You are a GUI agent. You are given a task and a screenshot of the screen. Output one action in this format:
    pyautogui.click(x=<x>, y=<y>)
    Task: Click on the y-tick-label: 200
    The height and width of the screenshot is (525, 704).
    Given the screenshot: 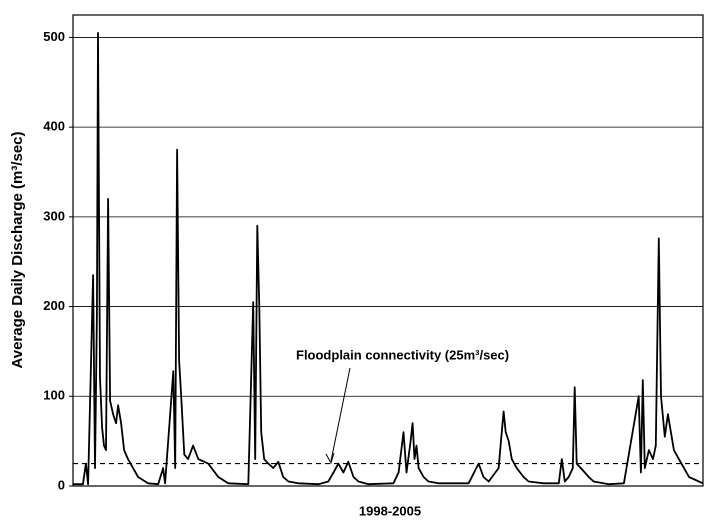 What is the action you would take?
    pyautogui.click(x=54, y=305)
    